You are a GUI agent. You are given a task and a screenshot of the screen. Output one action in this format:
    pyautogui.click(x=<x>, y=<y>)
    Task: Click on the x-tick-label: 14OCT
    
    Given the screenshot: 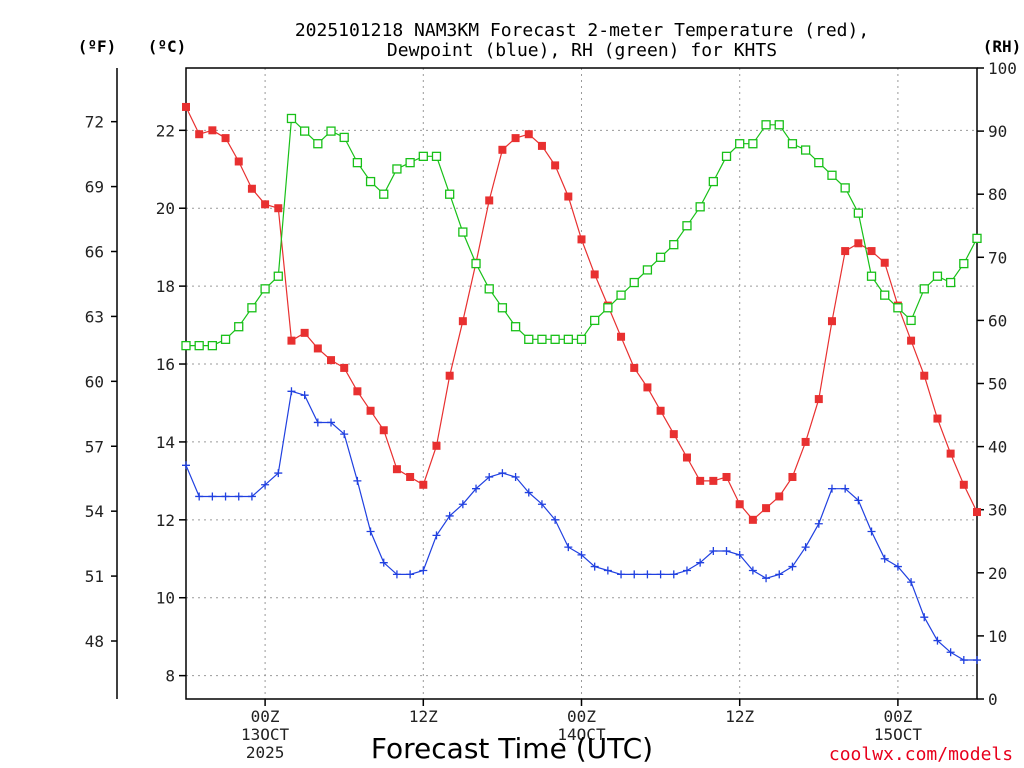 What is the action you would take?
    pyautogui.click(x=581, y=734)
    